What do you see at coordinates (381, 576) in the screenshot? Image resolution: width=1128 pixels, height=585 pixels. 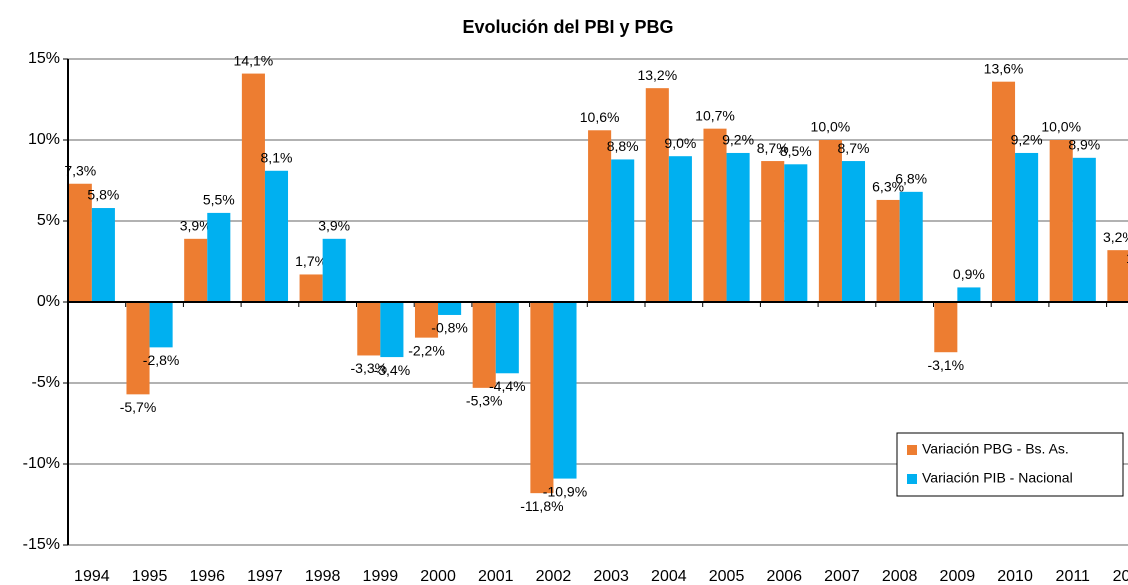 I see `x-tick-label: 1999` at bounding box center [381, 576].